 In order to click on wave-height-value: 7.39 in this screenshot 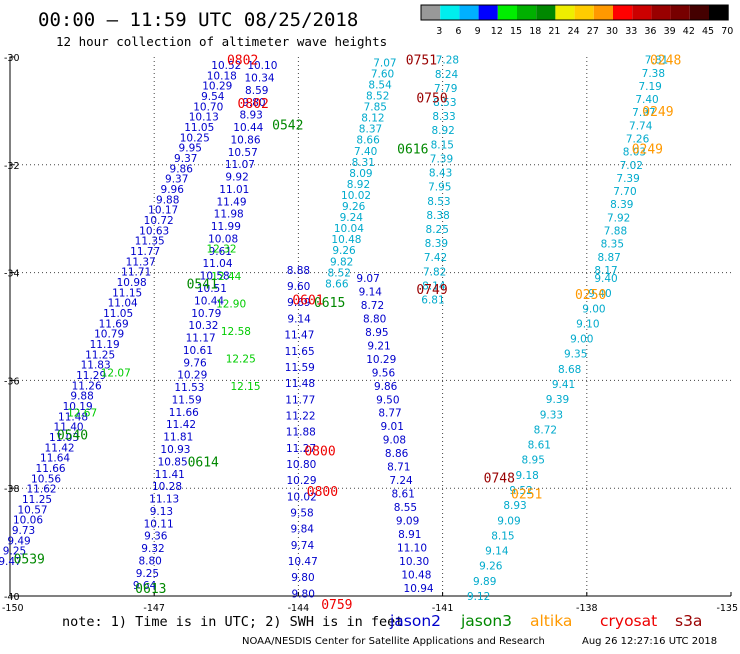, I will do `click(441, 159)`.